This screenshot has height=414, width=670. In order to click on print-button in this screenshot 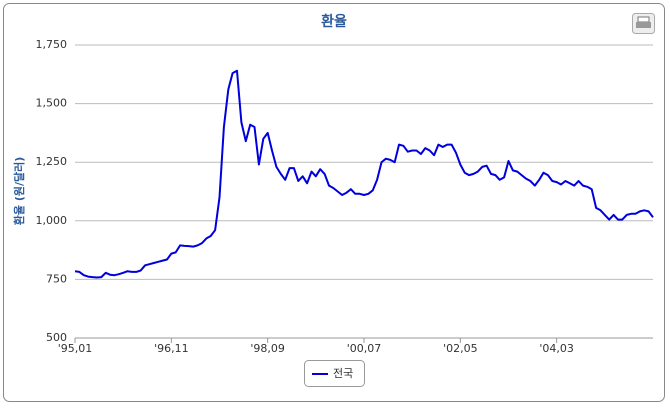, I will do `click(643, 23)`.